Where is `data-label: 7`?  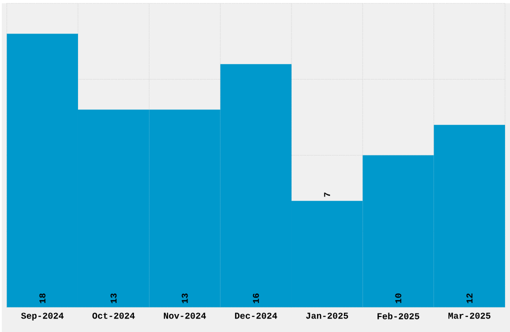 data-label: 7 is located at coordinates (327, 194).